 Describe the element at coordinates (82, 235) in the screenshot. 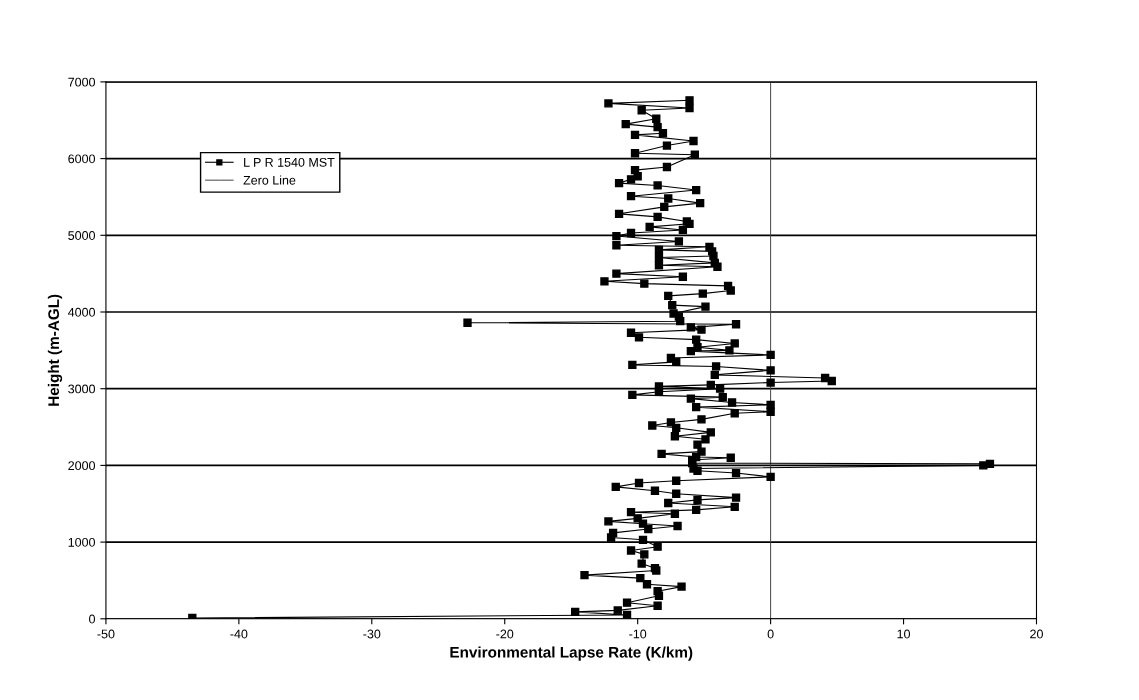

I see `y-tick-label: 5000` at that location.